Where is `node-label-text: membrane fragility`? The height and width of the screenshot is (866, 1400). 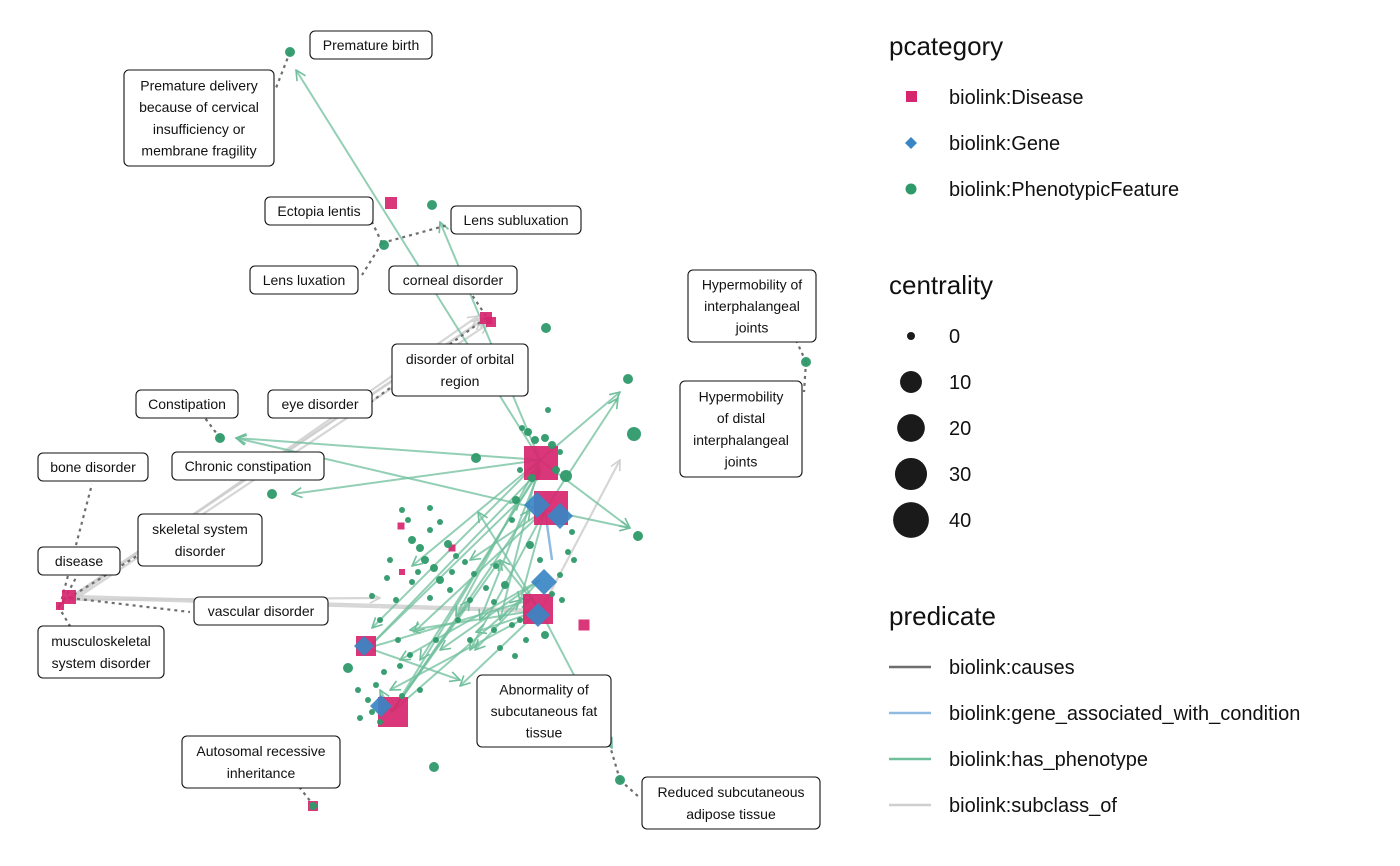 node-label-text: membrane fragility is located at coordinates (198, 150).